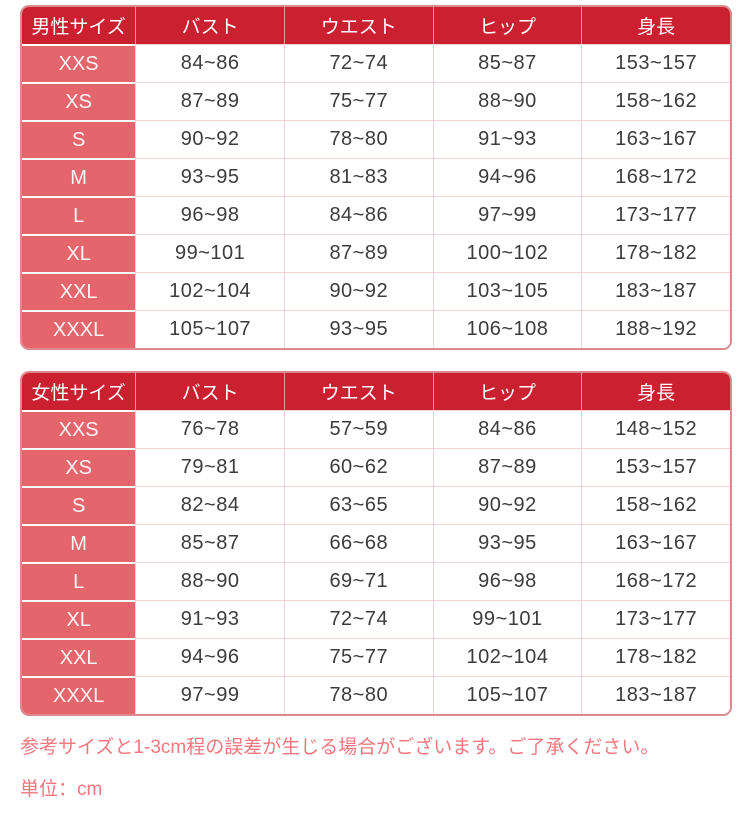 The height and width of the screenshot is (816, 750). I want to click on table-row: M 93~95 81~83 94~96 168~172, so click(376, 177).